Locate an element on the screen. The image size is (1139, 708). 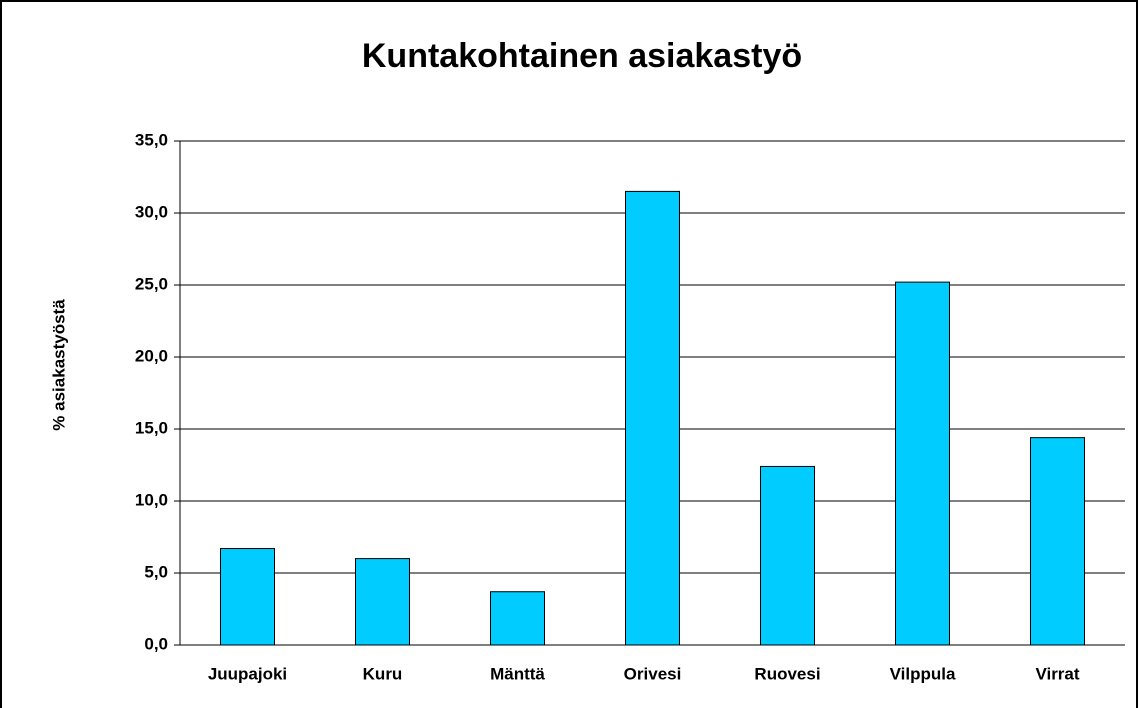
x-tick-label: Vilppula is located at coordinates (923, 673).